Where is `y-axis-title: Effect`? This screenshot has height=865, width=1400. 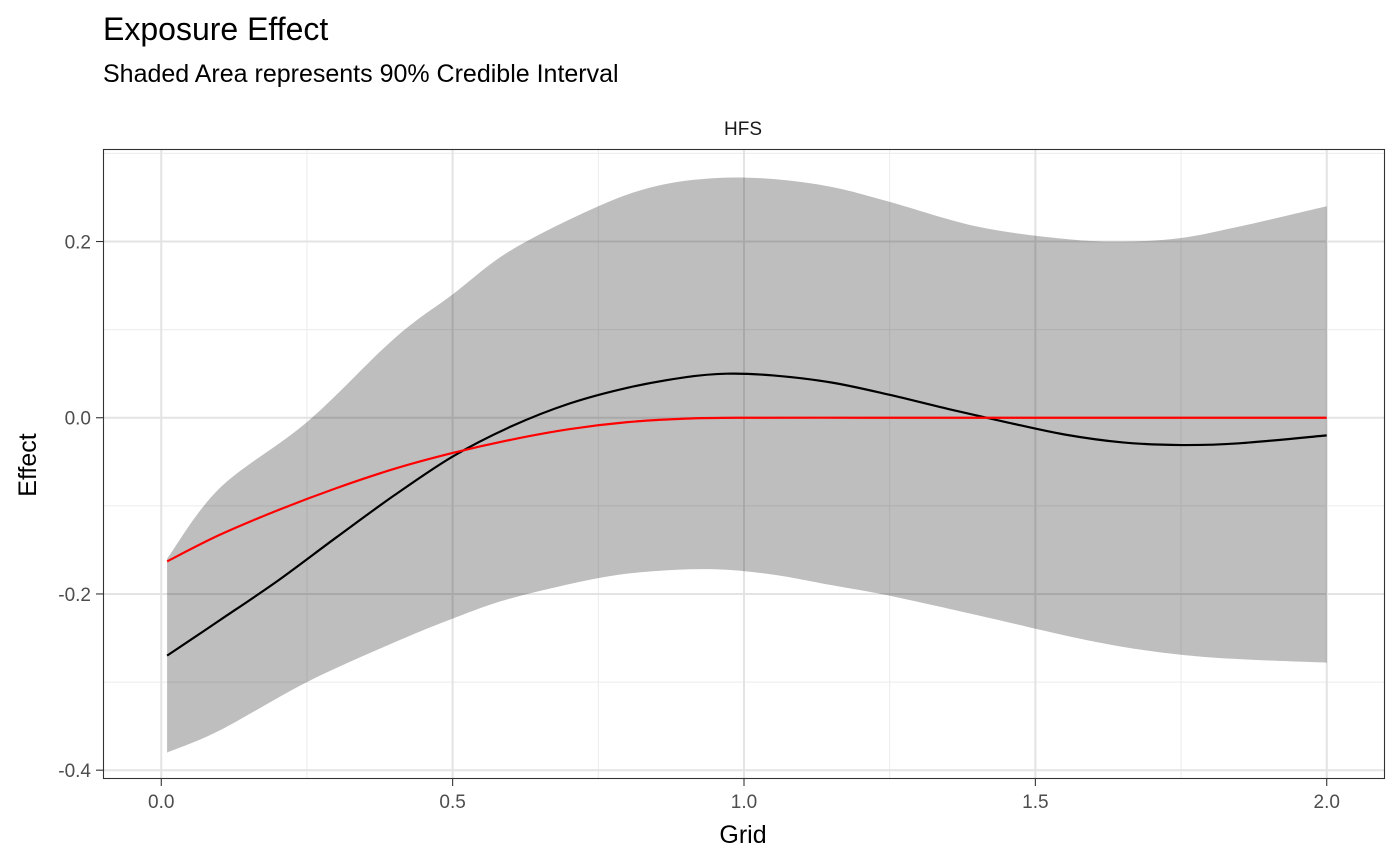 y-axis-title: Effect is located at coordinates (28, 465).